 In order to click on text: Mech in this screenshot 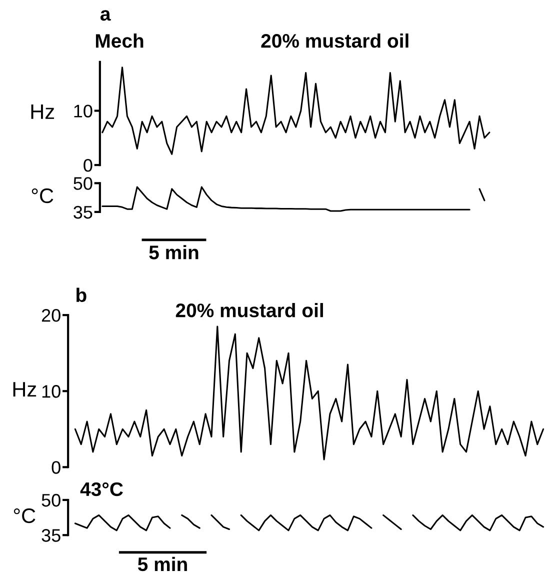, I will do `click(120, 40)`.